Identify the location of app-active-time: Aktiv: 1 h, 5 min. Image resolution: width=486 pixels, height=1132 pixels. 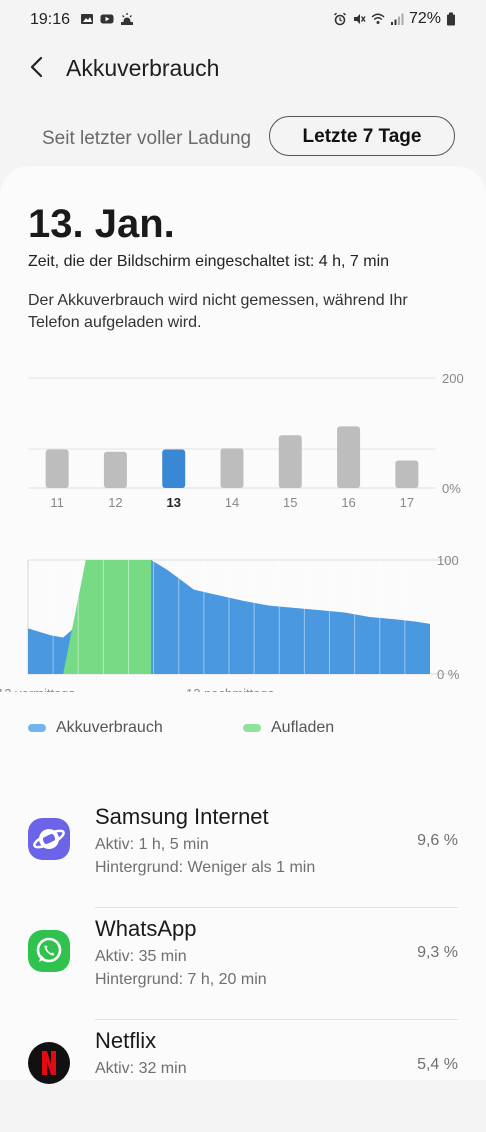
(152, 844).